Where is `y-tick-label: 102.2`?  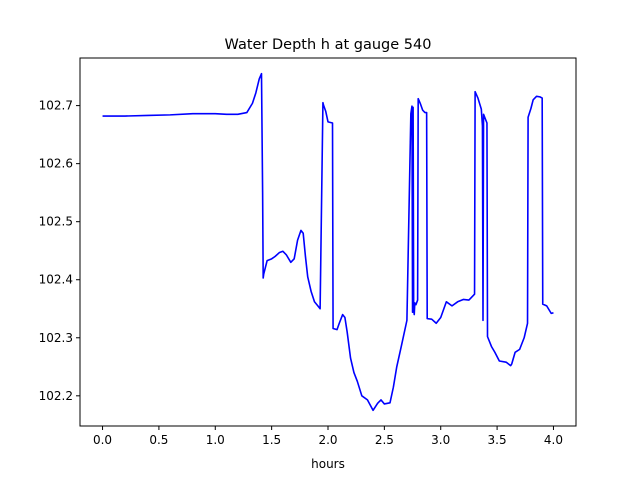 y-tick-label: 102.2 is located at coordinates (56, 396).